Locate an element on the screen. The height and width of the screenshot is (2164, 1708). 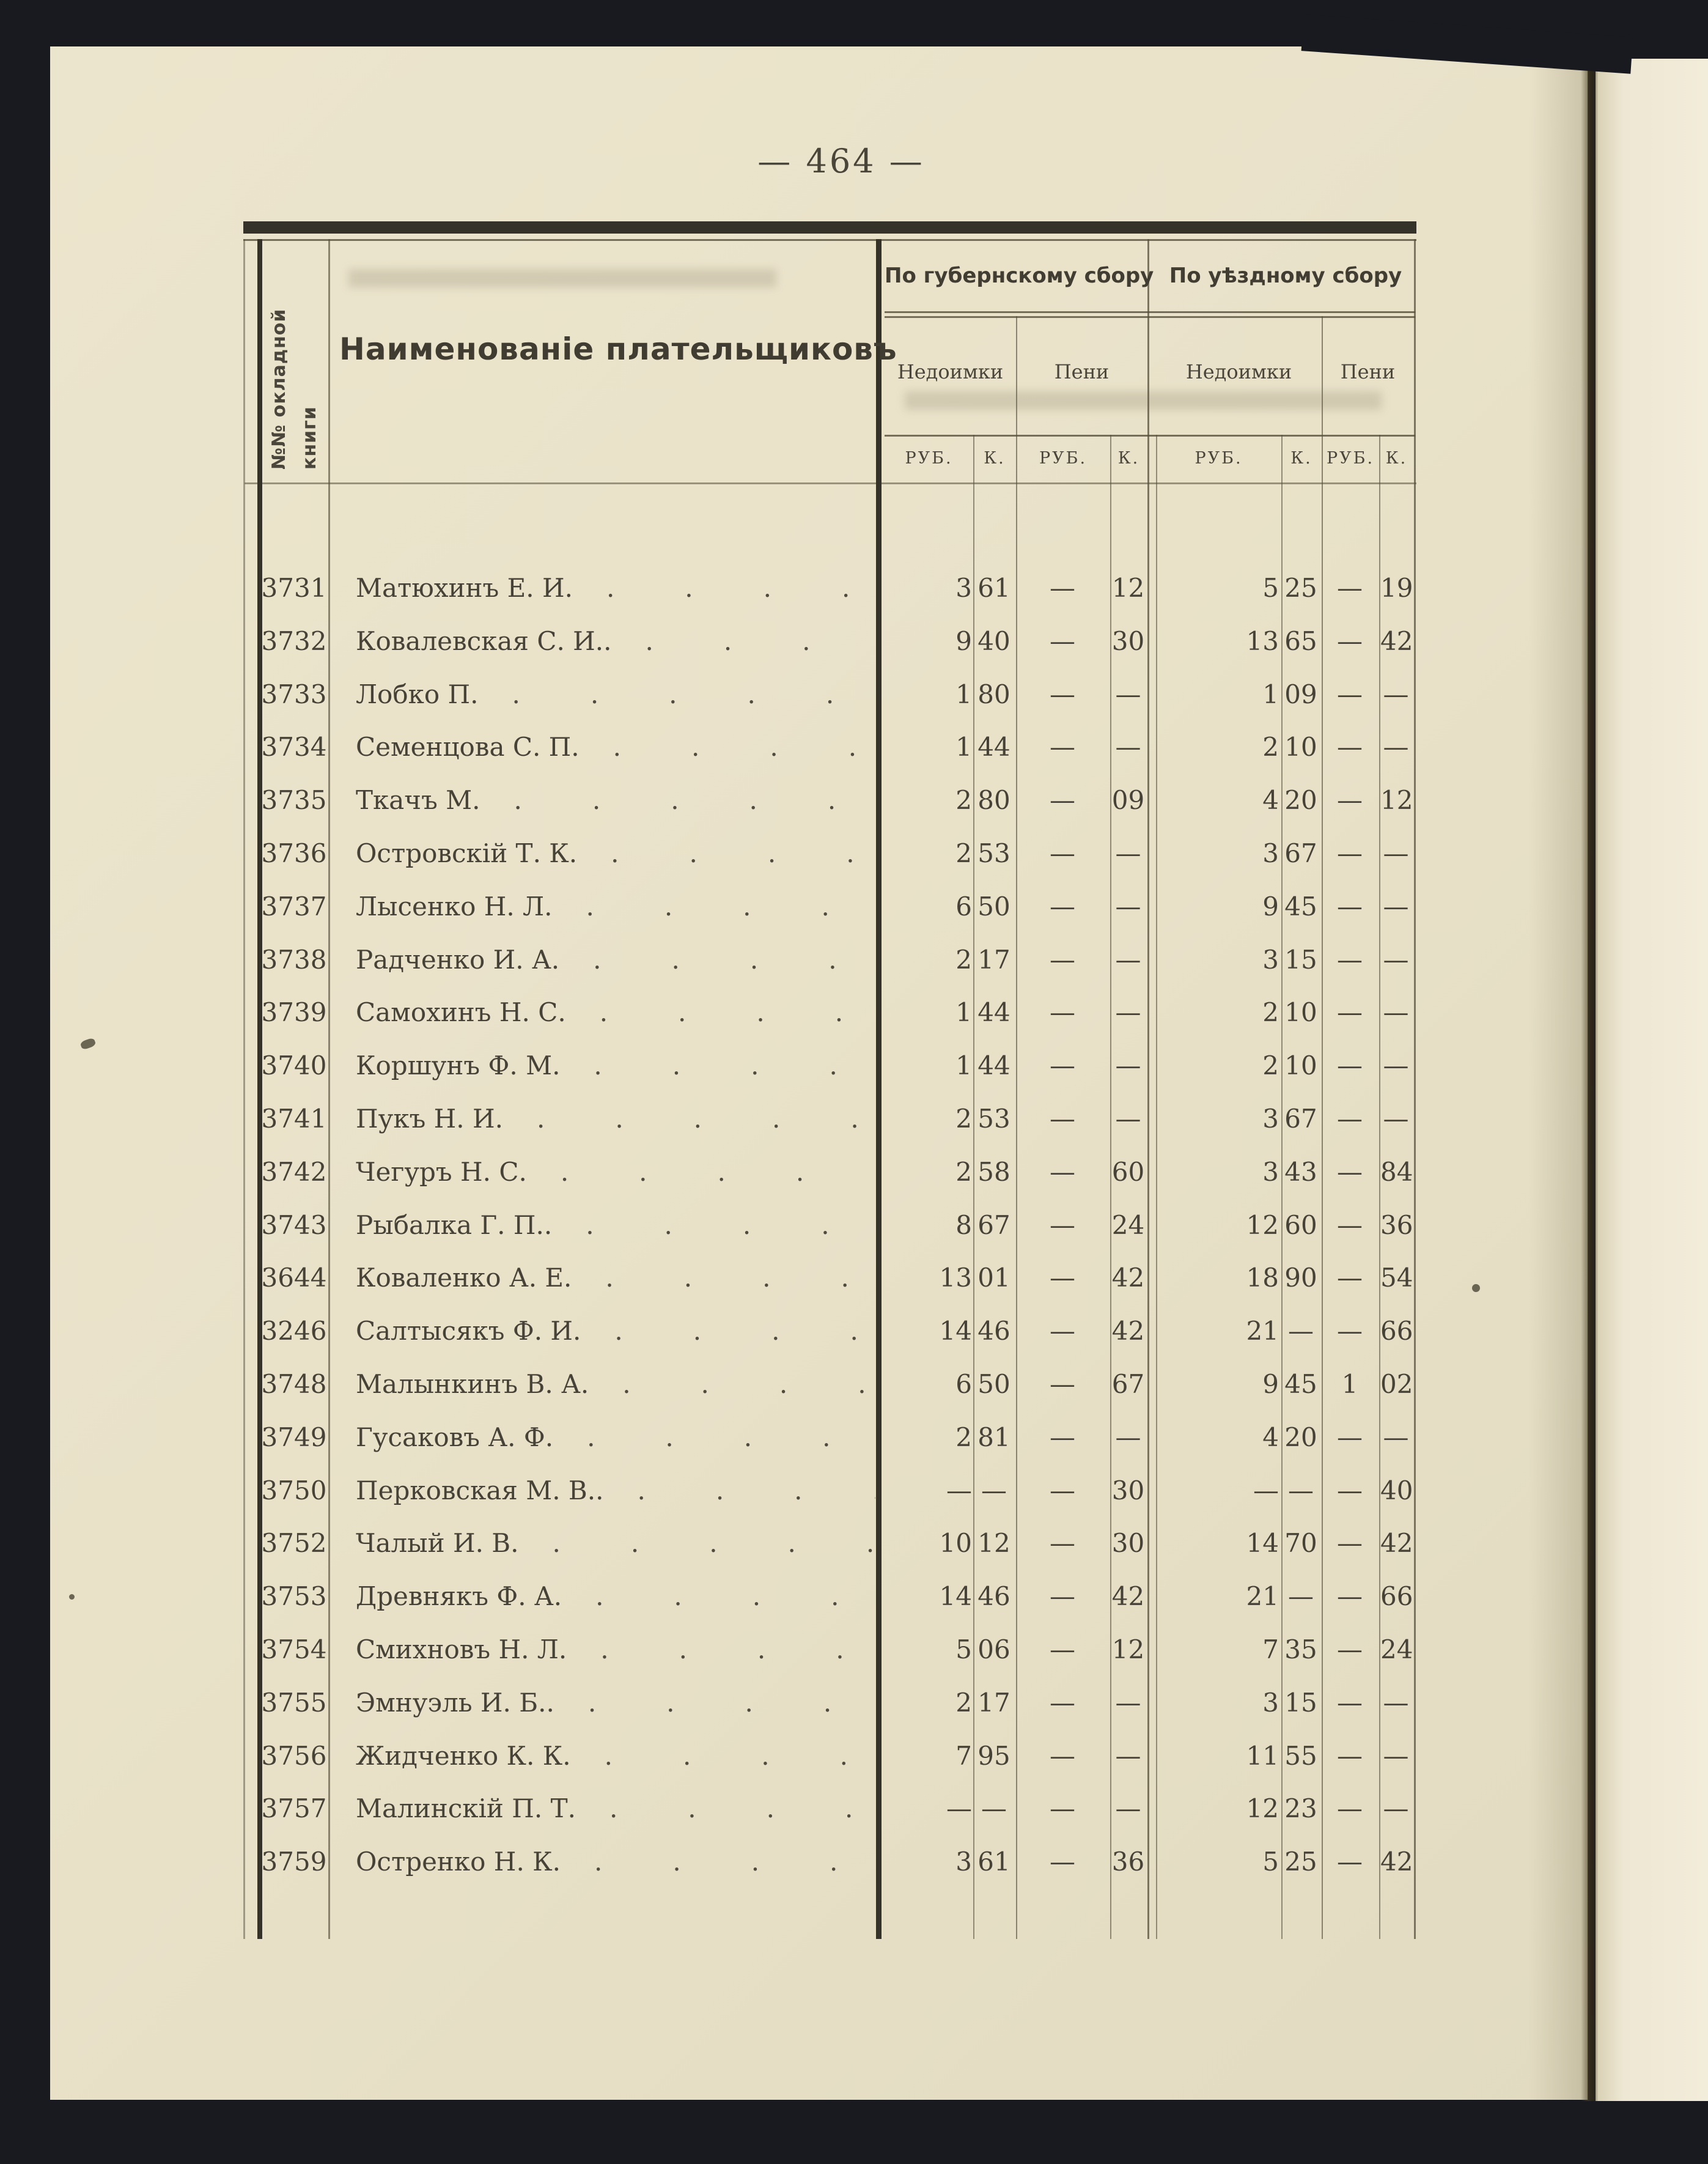
cell-district-arrears-kop: 20 is located at coordinates (1300, 800).